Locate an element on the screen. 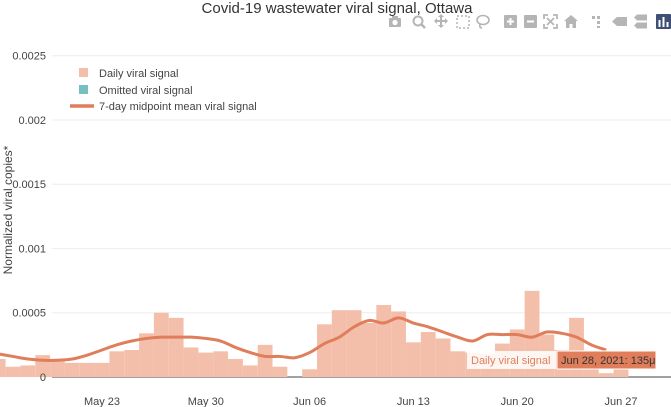 The width and height of the screenshot is (671, 407). x-tick-label: Jun 13 is located at coordinates (413, 401).